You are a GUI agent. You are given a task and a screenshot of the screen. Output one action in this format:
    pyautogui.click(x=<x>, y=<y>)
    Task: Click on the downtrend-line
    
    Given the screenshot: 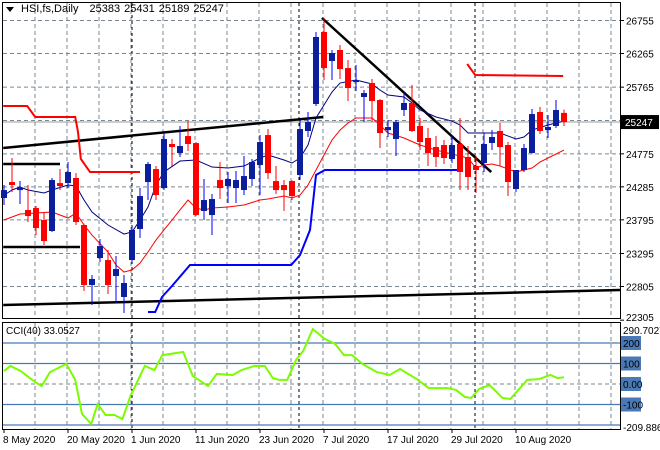 What is the action you would take?
    pyautogui.click(x=407, y=95)
    